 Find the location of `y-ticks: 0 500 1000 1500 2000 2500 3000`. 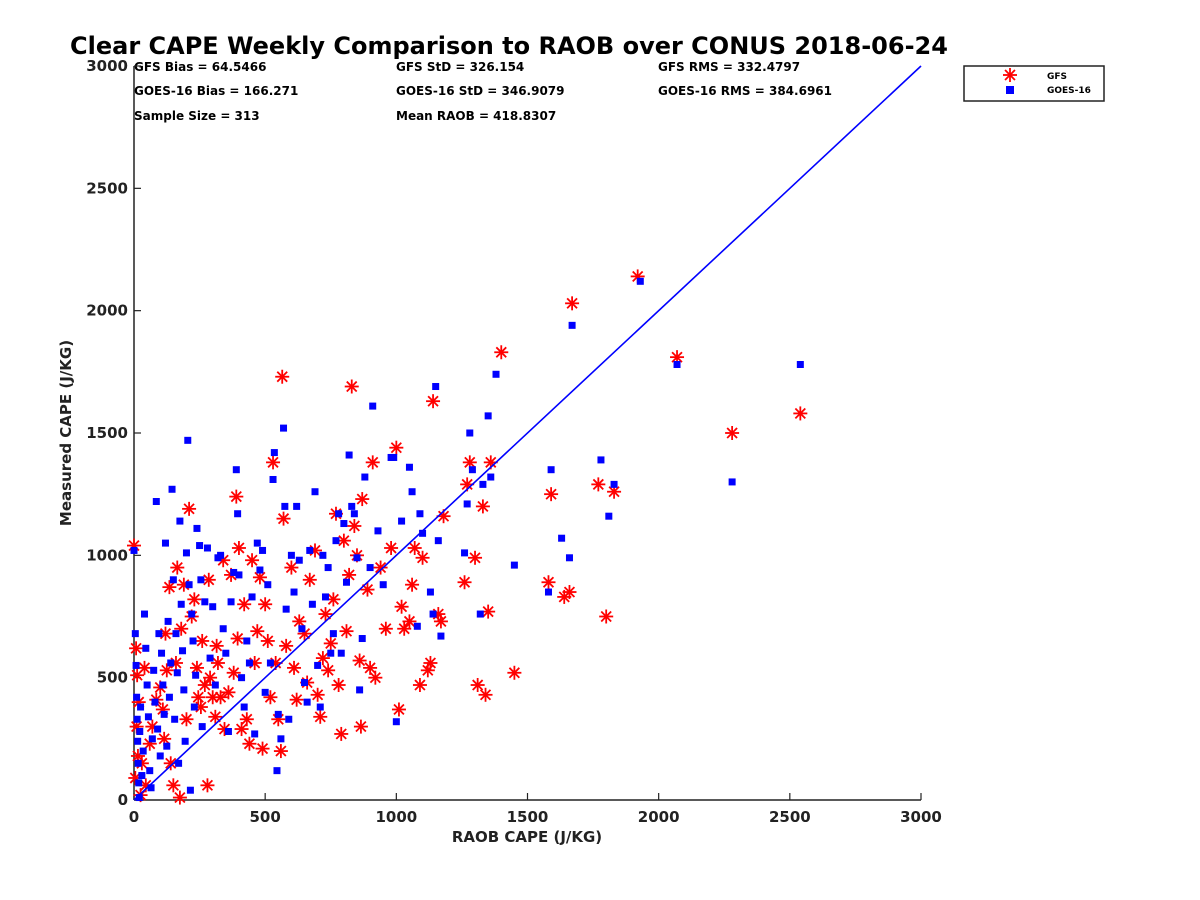

y-ticks: 0 500 1000 1500 2000 2500 3000 is located at coordinates (113, 433).